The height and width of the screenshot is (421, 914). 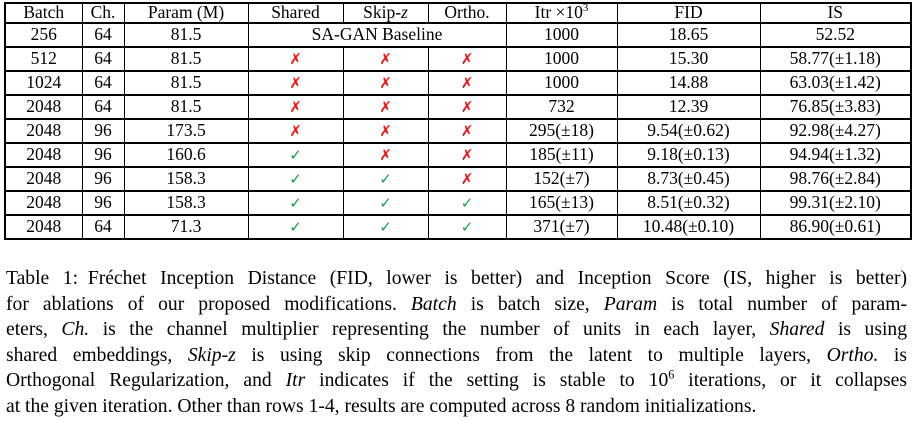 What do you see at coordinates (835, 154) in the screenshot?
I see `cell-is: 94.94(±1.32)` at bounding box center [835, 154].